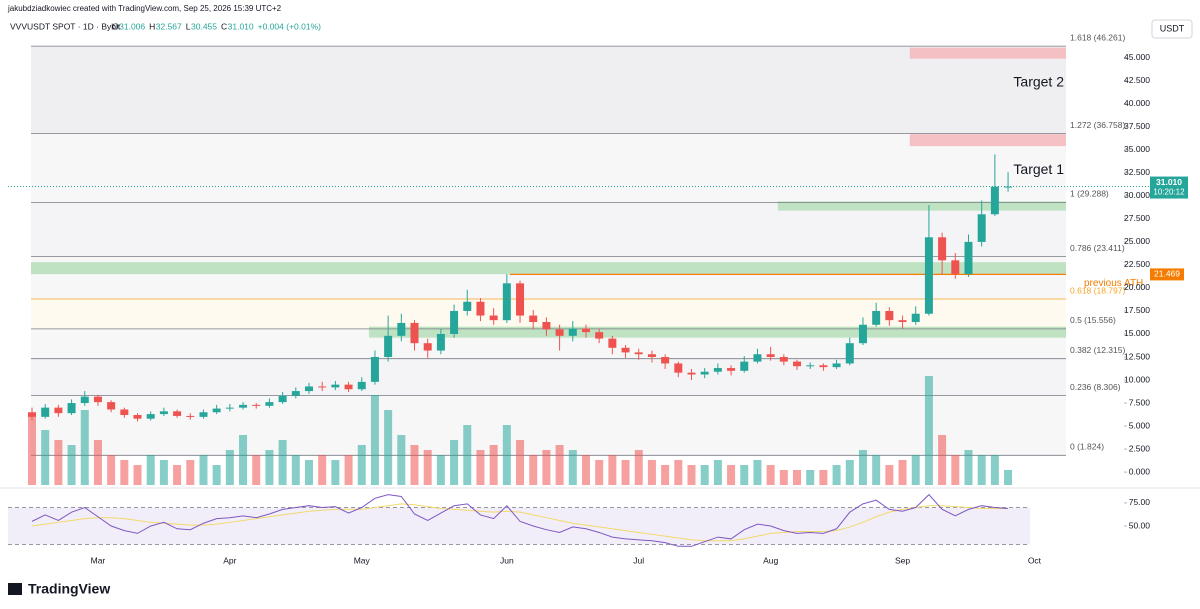 Image resolution: width=1200 pixels, height=609 pixels. I want to click on y-tick-label: 5.000, so click(1140, 425).